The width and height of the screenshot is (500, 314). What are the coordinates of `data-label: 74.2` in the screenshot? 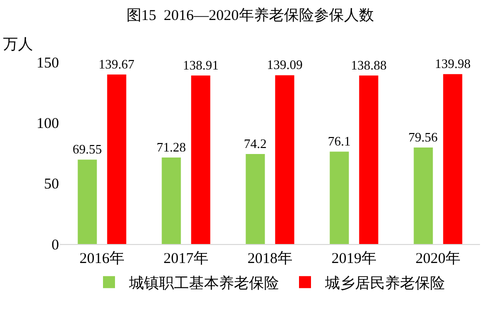 It's located at (255, 143).